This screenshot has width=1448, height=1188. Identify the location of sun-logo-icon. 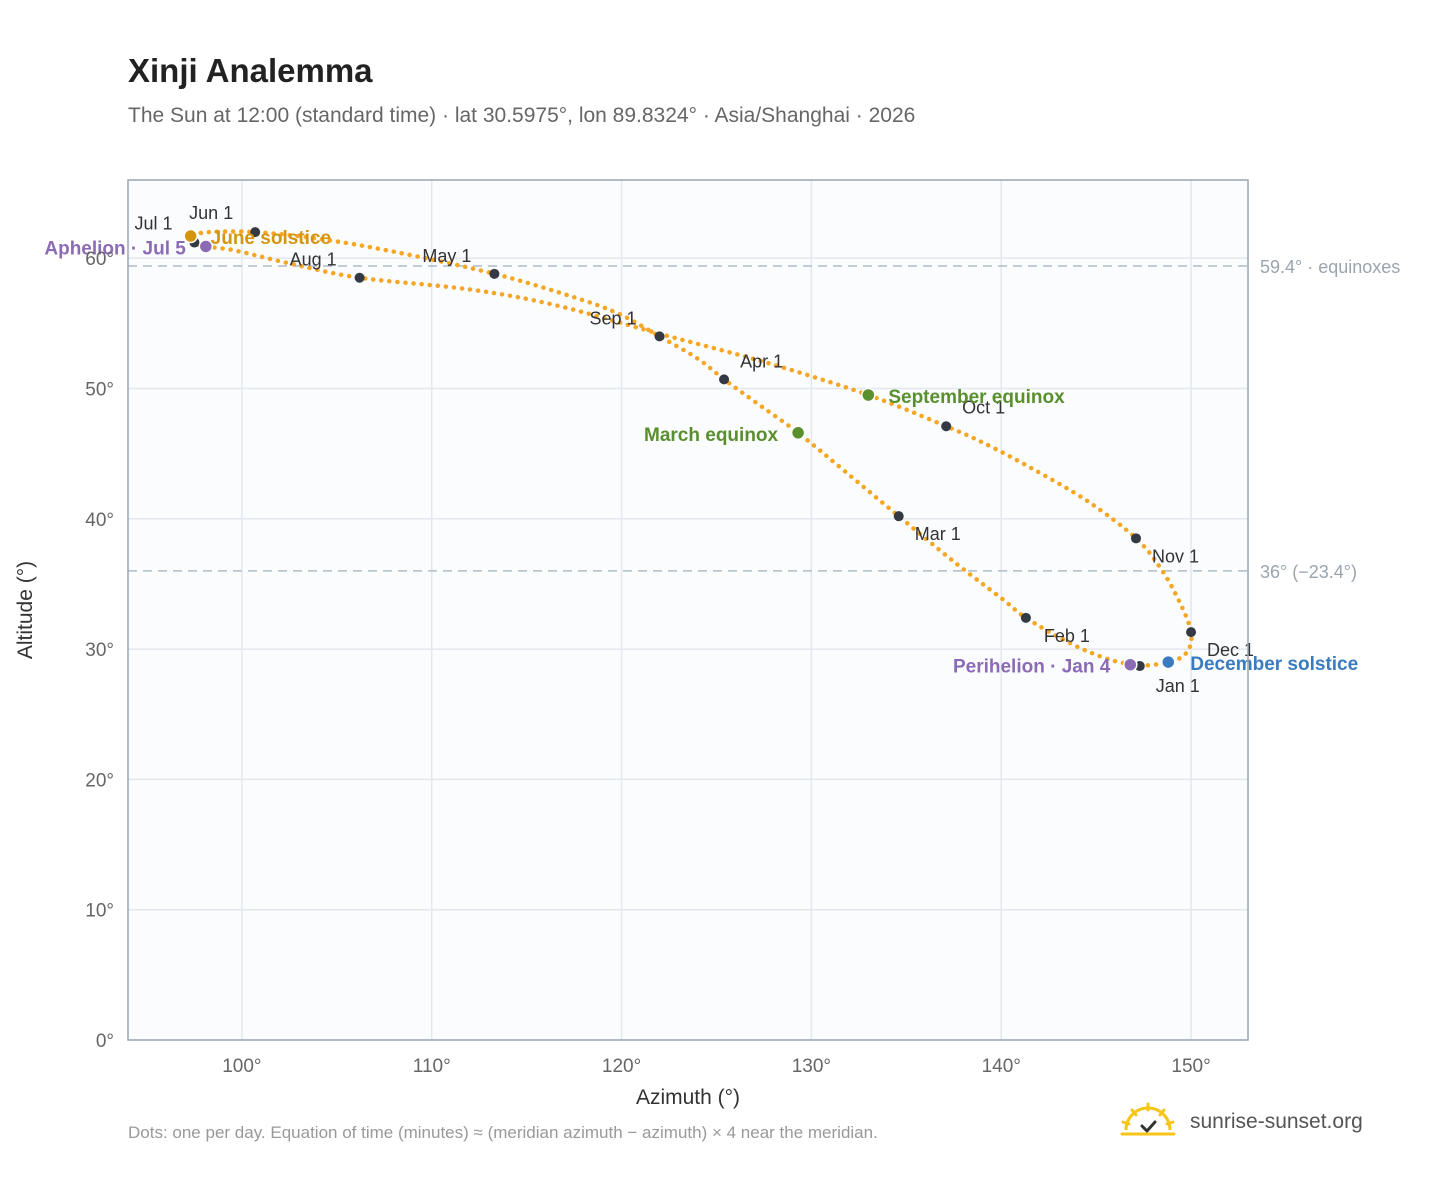
(1148, 1119).